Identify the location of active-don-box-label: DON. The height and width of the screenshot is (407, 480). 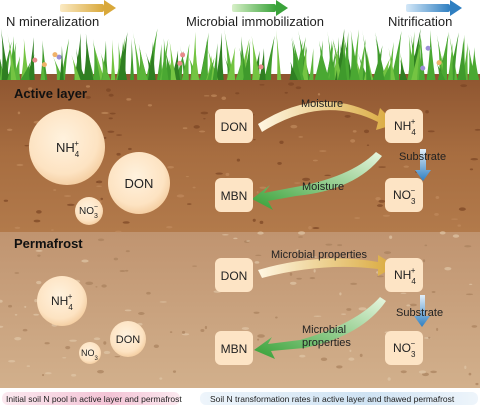
(234, 127).